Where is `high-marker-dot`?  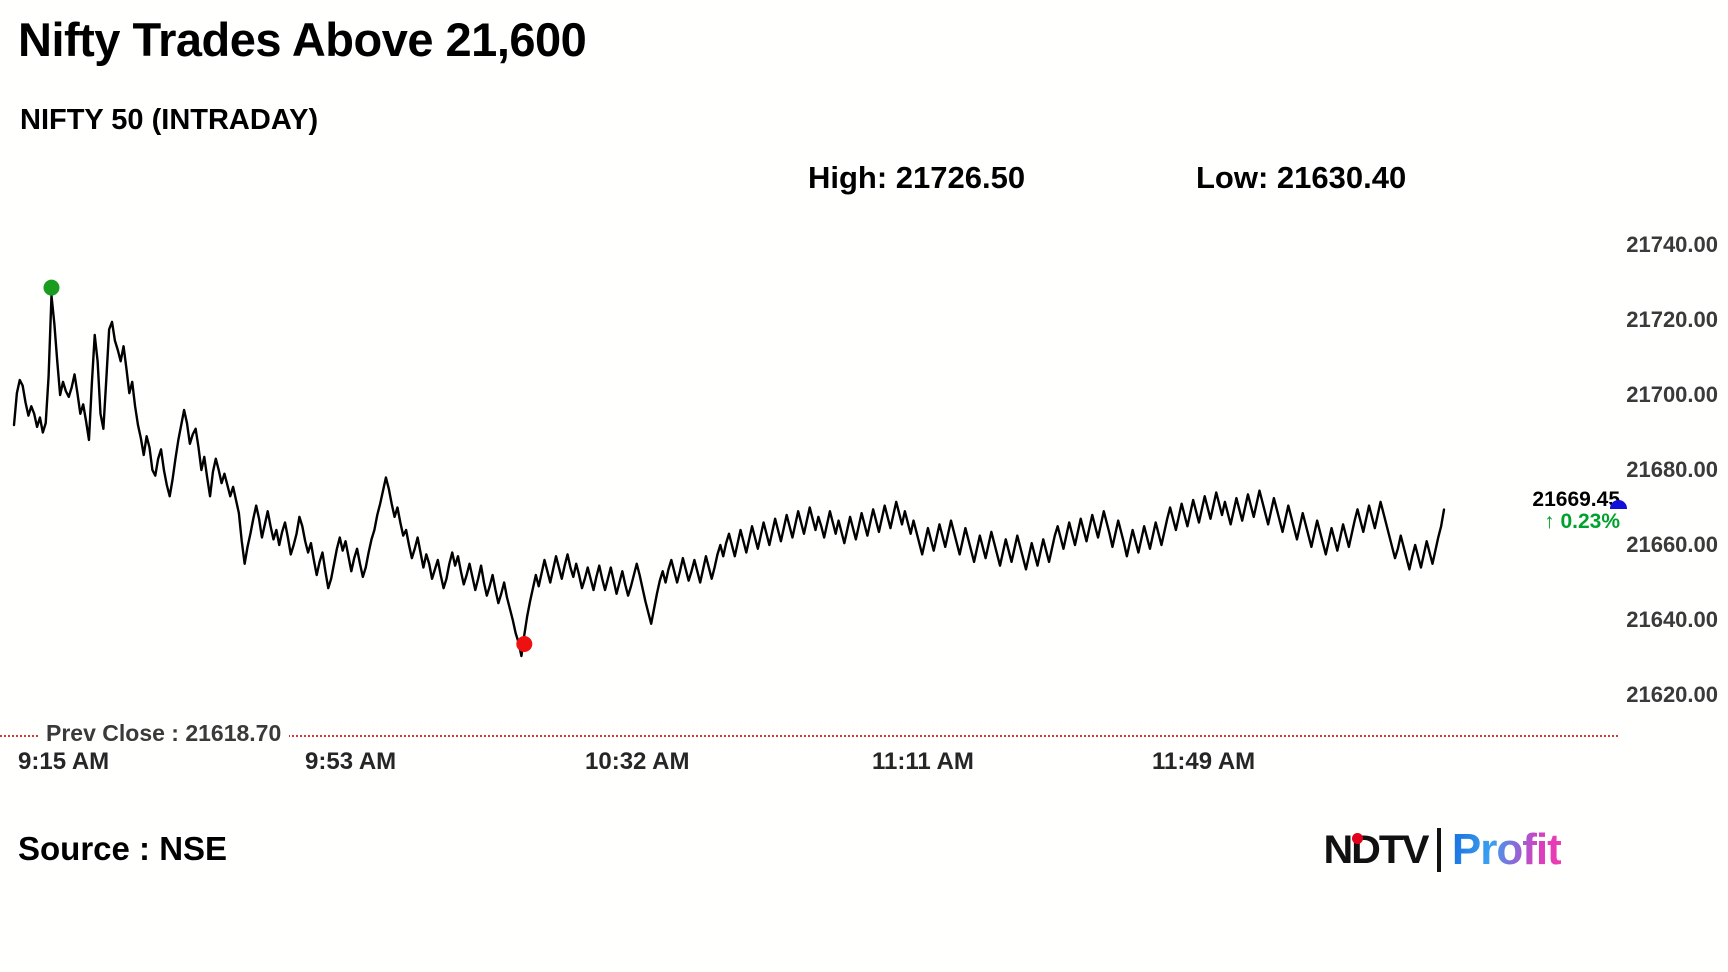 high-marker-dot is located at coordinates (51, 287).